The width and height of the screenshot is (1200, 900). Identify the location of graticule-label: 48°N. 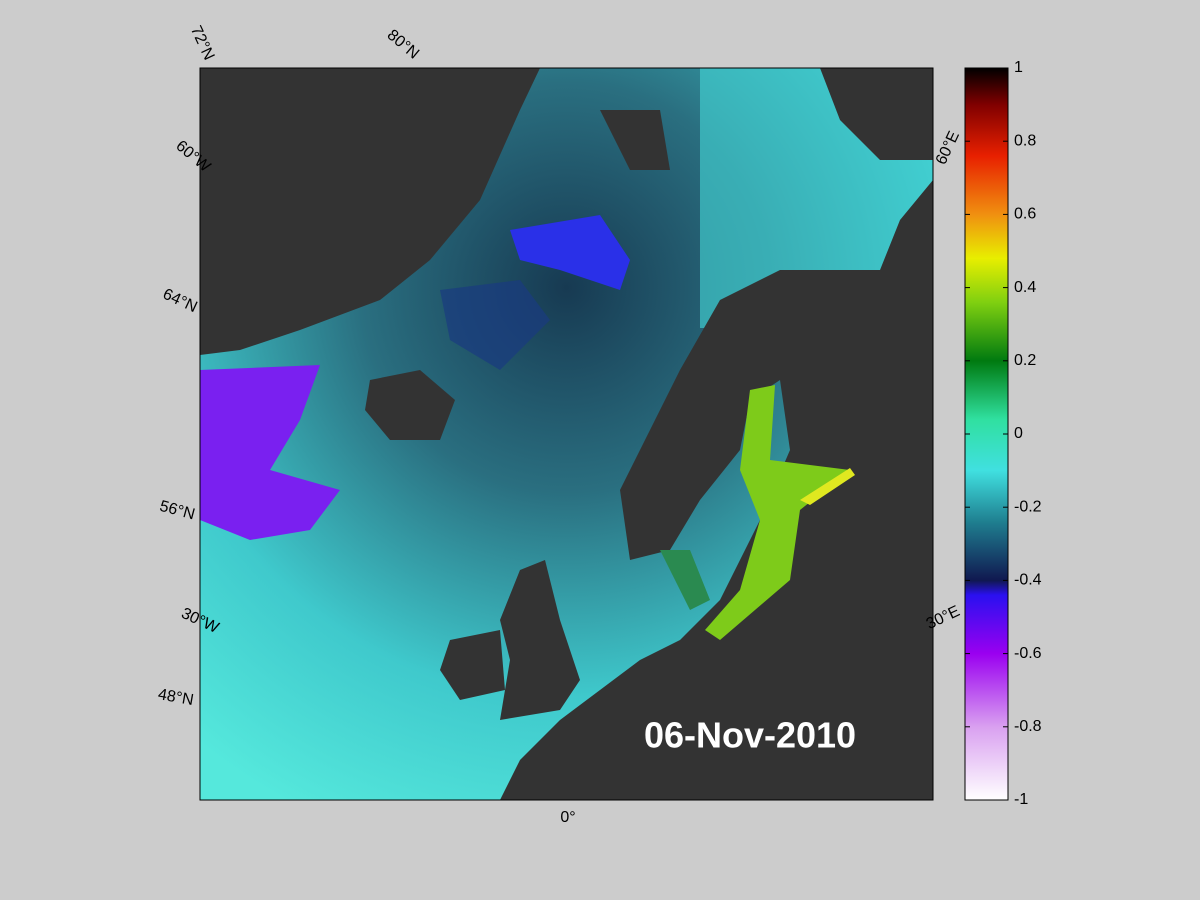
(176, 697).